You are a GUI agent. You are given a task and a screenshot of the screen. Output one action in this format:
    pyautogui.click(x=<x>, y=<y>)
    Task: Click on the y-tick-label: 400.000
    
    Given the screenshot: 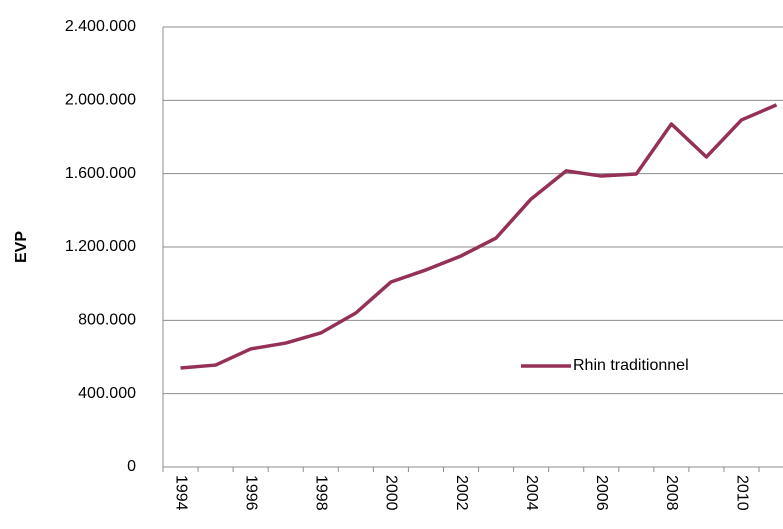 What is the action you would take?
    pyautogui.click(x=107, y=393)
    